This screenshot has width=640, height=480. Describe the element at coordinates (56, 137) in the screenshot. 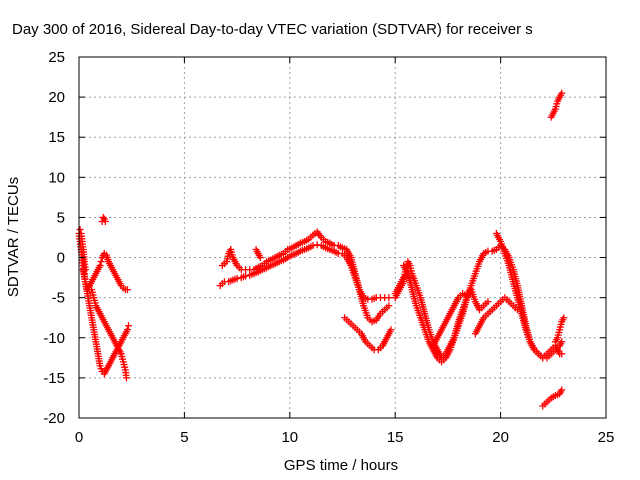

I see `y-tick-label: 15` at that location.